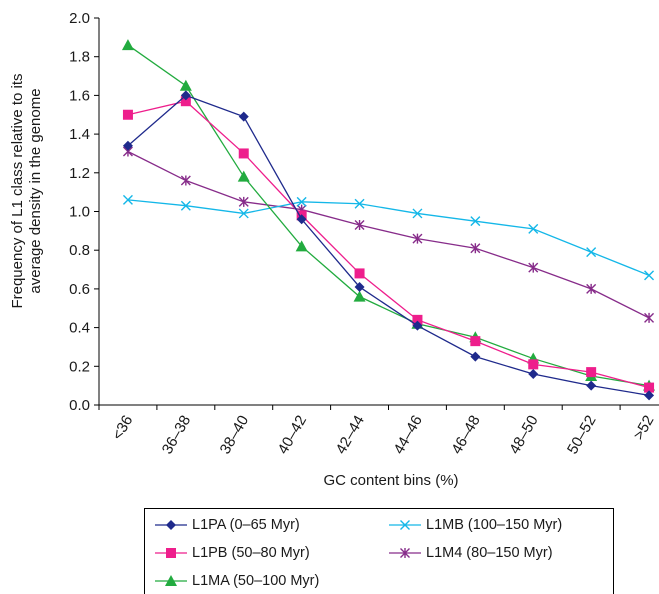 The width and height of the screenshot is (659, 594). What do you see at coordinates (79, 328) in the screenshot?
I see `y-tick-label: 0.4` at bounding box center [79, 328].